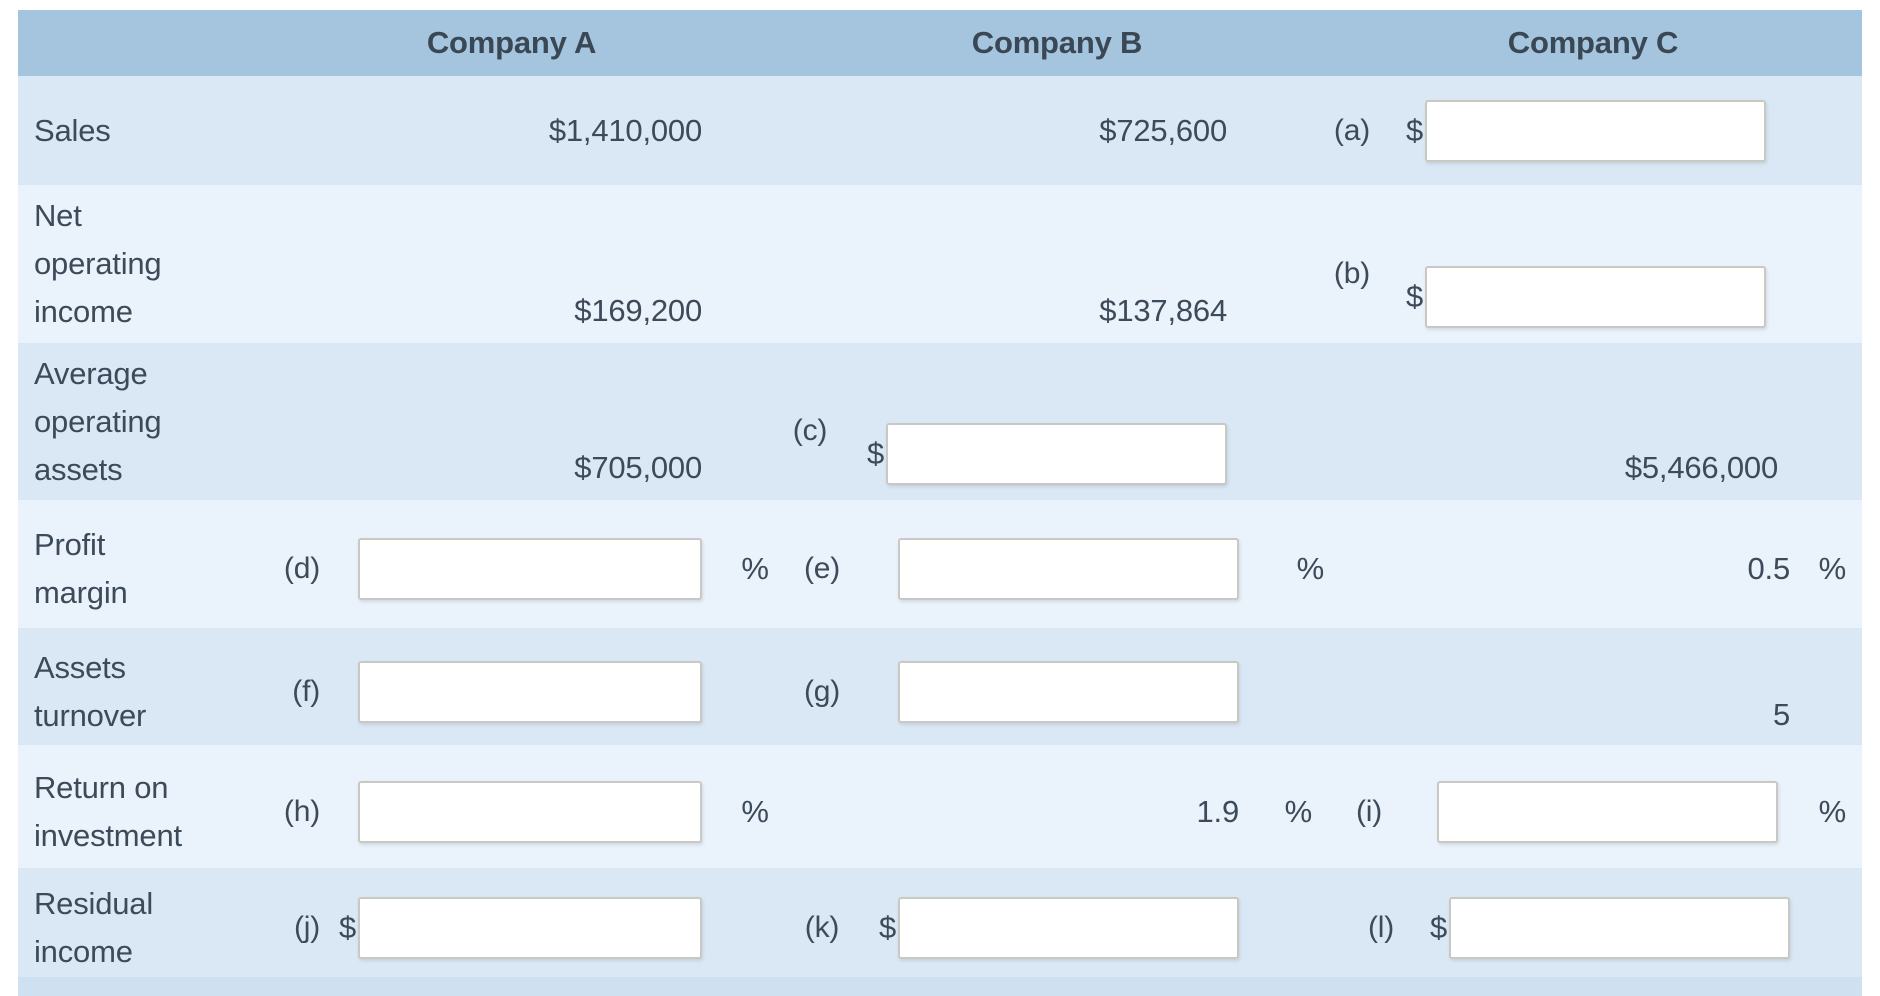  What do you see at coordinates (638, 310) in the screenshot?
I see `net-operating-income-company-a-value: $169,200` at bounding box center [638, 310].